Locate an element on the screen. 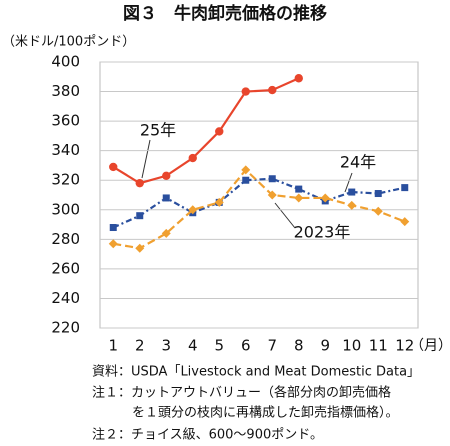  y-tick-label: 380 is located at coordinates (65, 91).